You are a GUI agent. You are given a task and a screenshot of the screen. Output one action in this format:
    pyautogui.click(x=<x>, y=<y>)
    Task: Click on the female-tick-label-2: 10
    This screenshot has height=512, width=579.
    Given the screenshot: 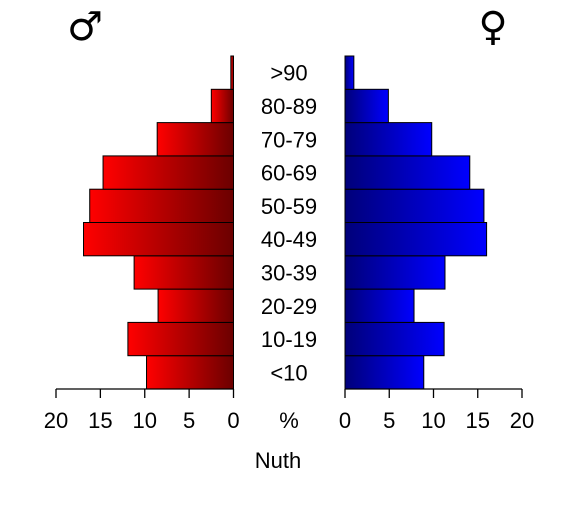 What is the action you would take?
    pyautogui.click(x=433, y=420)
    